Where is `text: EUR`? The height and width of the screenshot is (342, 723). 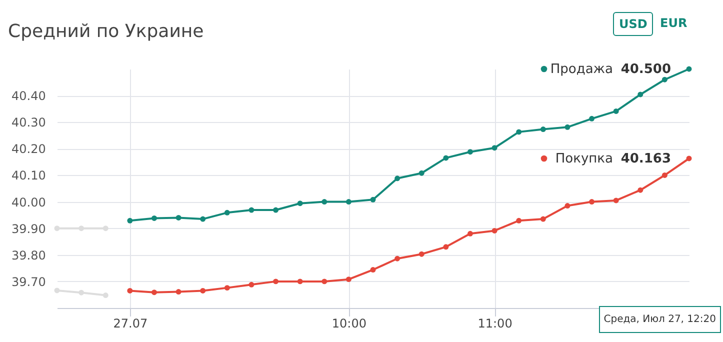 text: EUR is located at coordinates (673, 23).